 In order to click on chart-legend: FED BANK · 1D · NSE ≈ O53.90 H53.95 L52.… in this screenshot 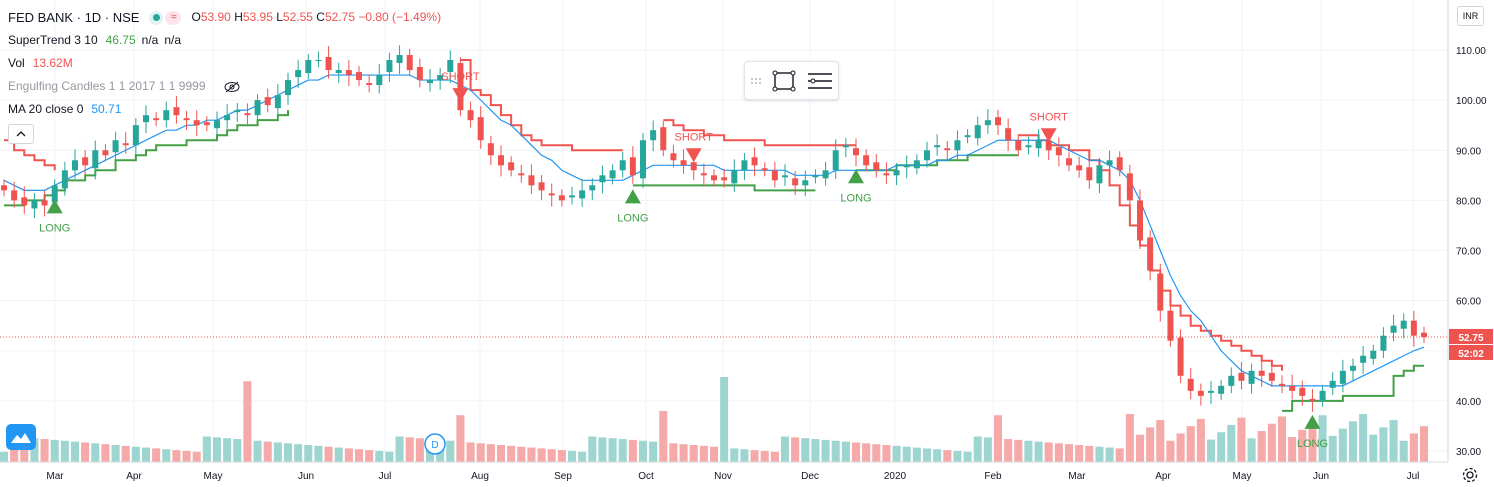, I will do `click(224, 75)`.